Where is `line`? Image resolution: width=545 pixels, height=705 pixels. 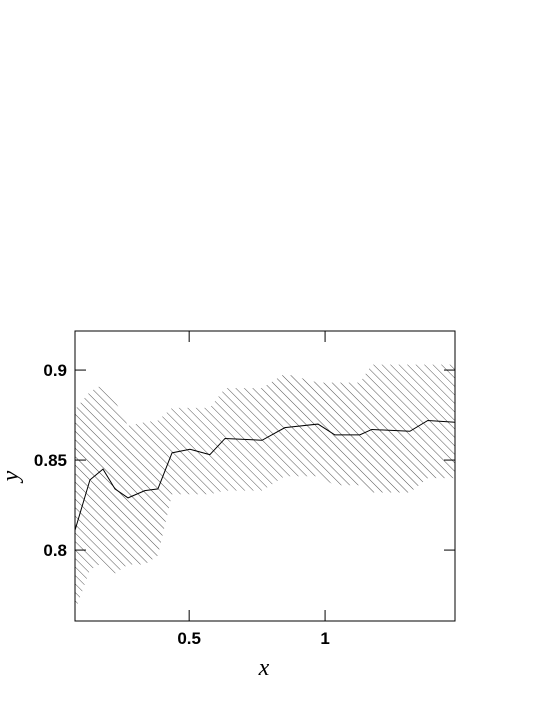
line is located at coordinates (265, 475).